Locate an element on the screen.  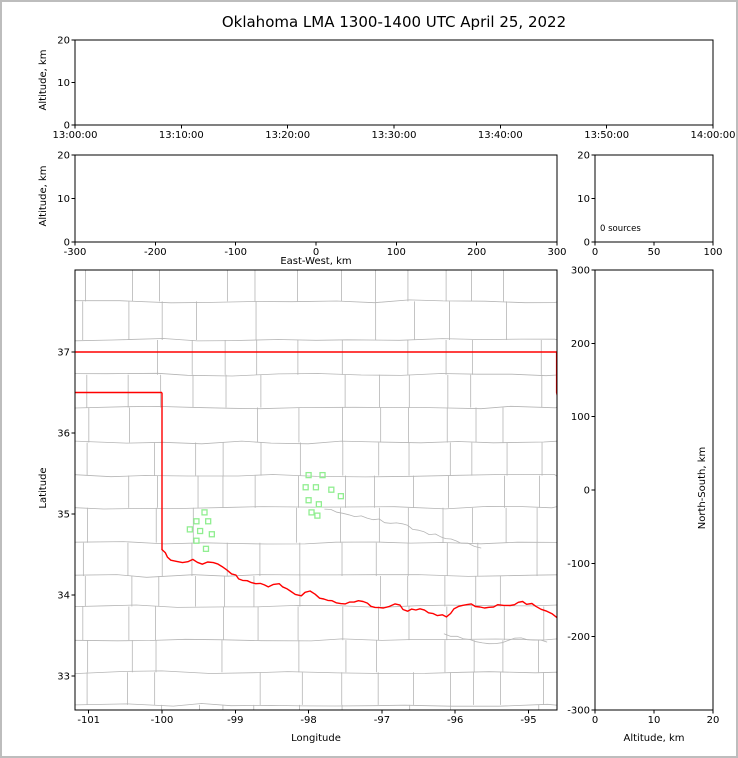
svg-text: 13:00:00 is located at coordinates (75, 135).